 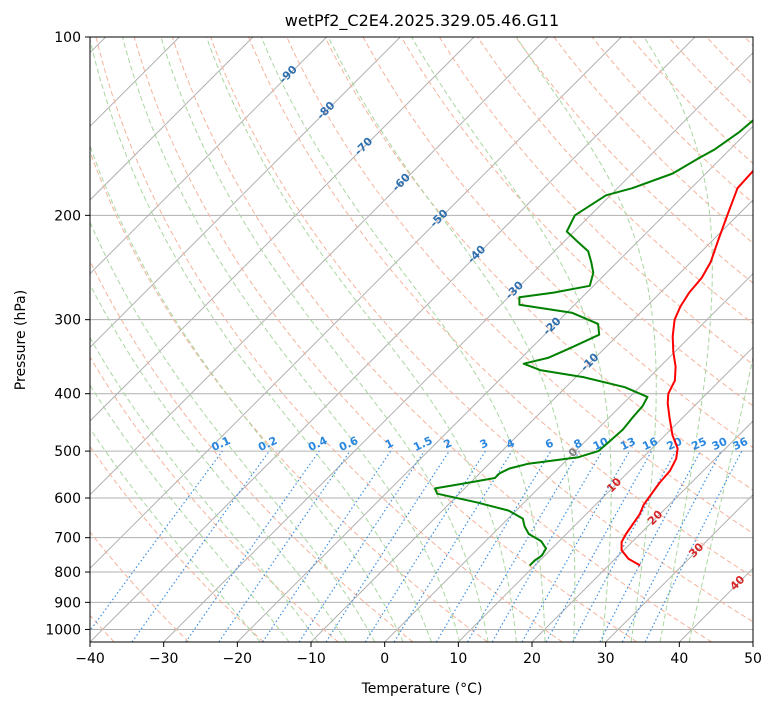 What do you see at coordinates (514, 289) in the screenshot?
I see `isotherm-label: -30` at bounding box center [514, 289].